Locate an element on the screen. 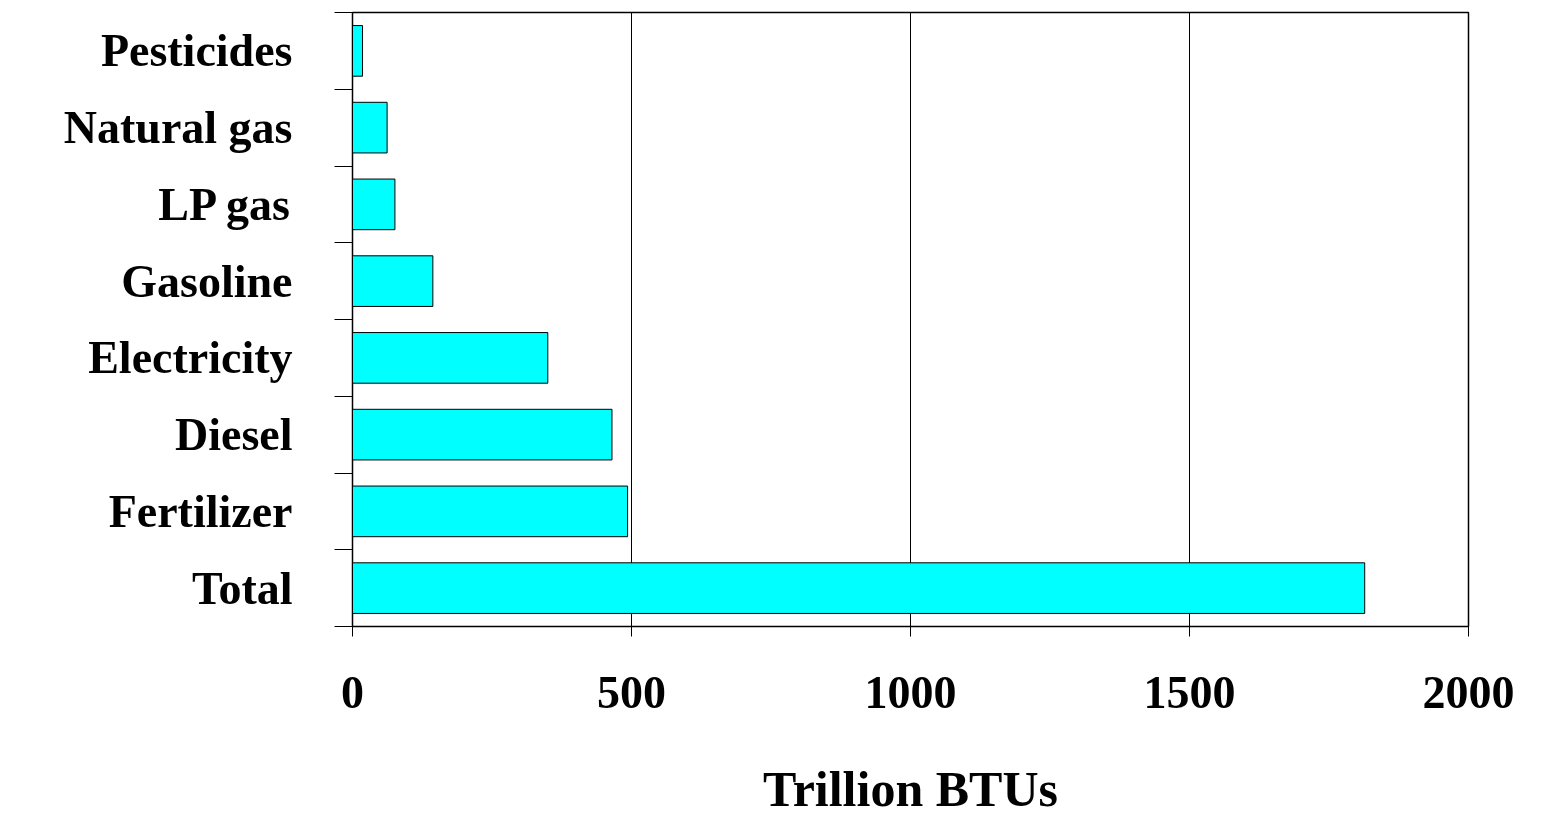 The width and height of the screenshot is (1553, 836). x-tick-label: 1000 is located at coordinates (910, 692).